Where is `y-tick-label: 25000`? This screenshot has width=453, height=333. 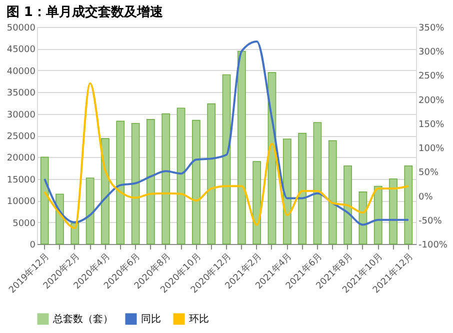
y-tick-label: 25000 is located at coordinates (21, 137).